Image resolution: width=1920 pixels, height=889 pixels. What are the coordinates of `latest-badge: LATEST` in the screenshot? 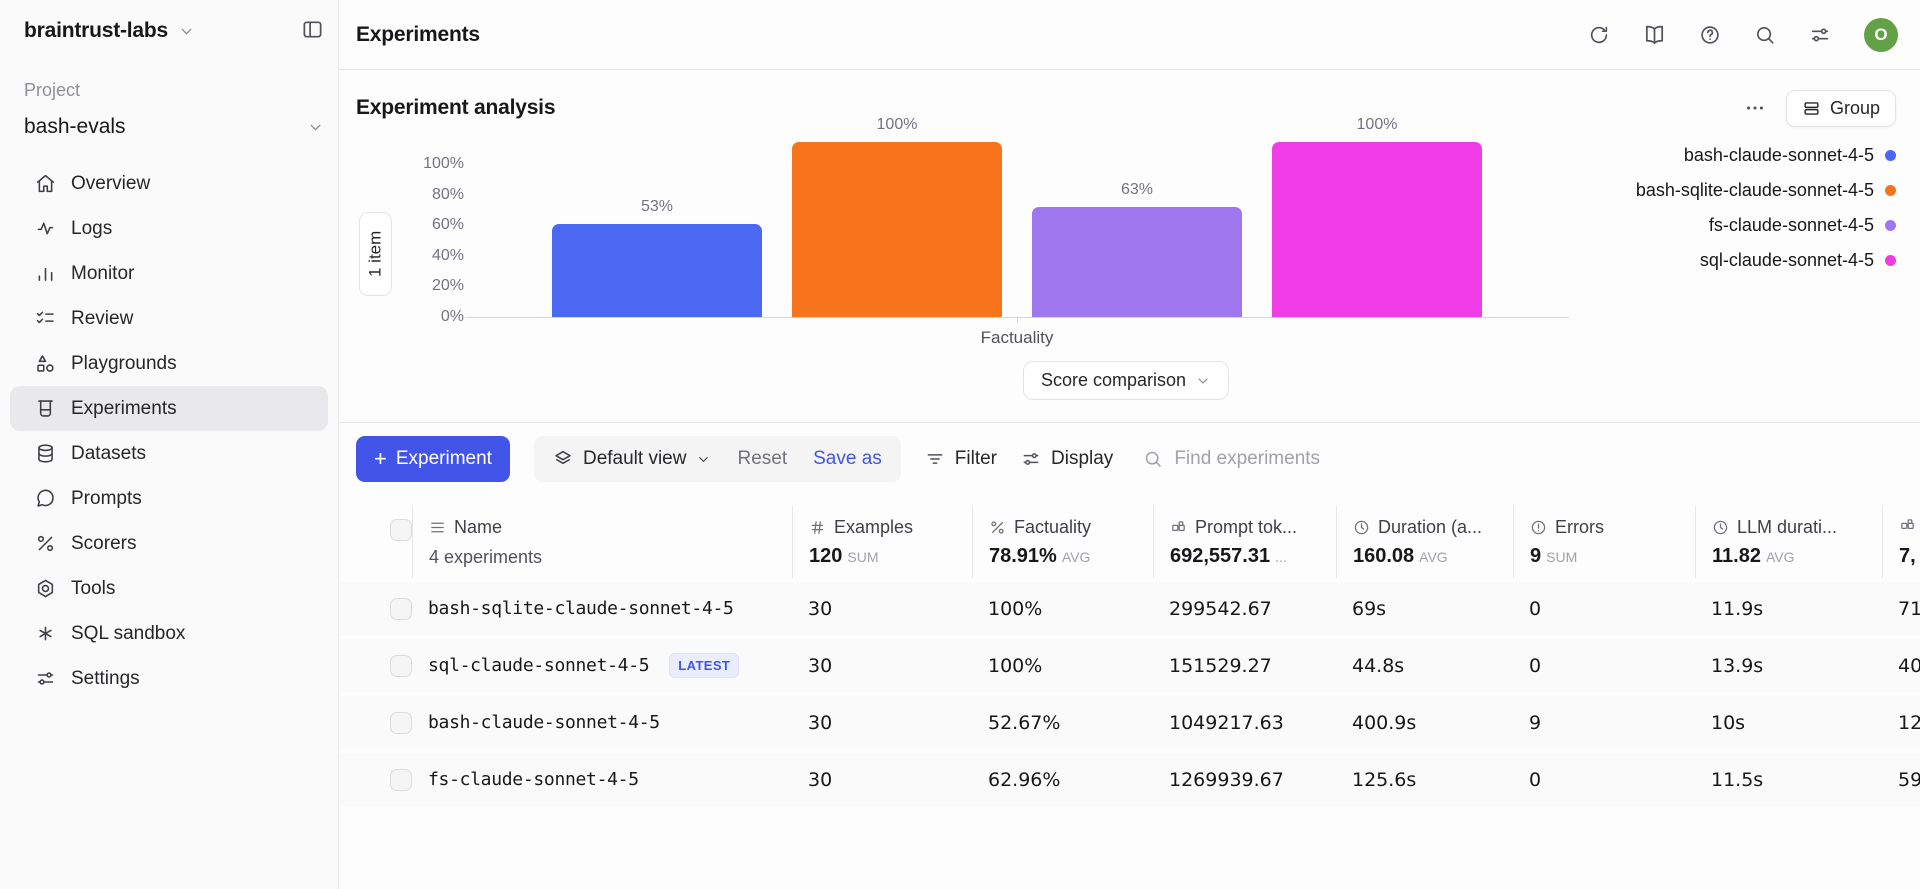 It's located at (704, 665).